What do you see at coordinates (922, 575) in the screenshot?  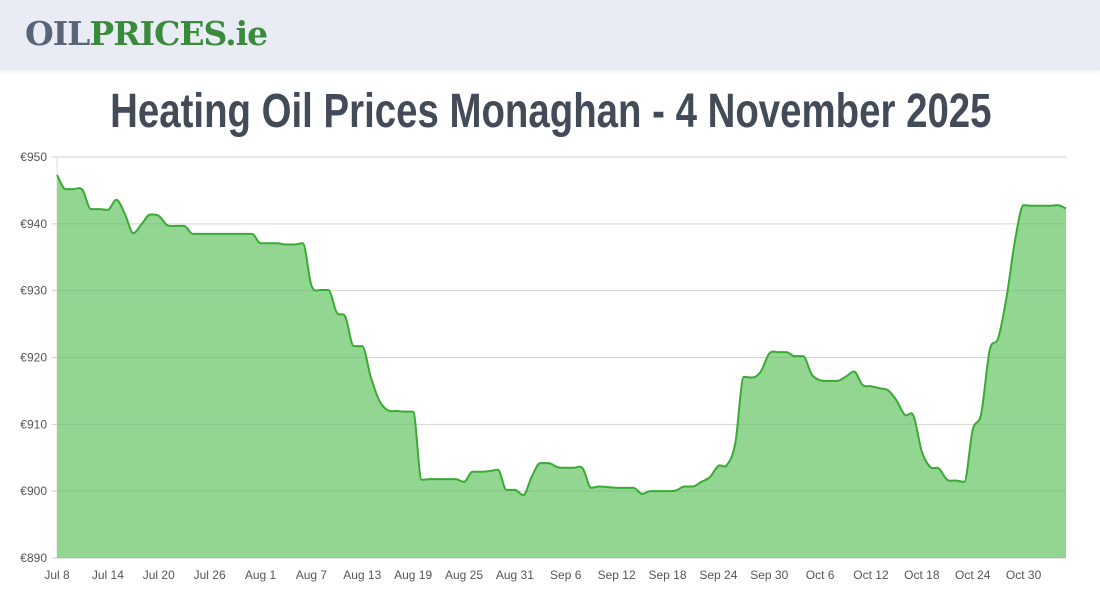 I see `x-tick-label: Oct 18` at bounding box center [922, 575].